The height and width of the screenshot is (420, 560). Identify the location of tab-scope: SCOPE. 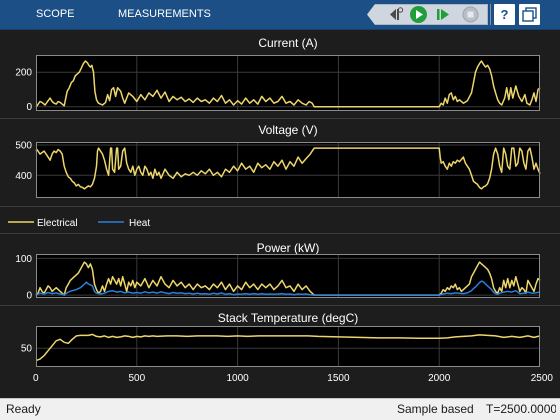
(55, 14).